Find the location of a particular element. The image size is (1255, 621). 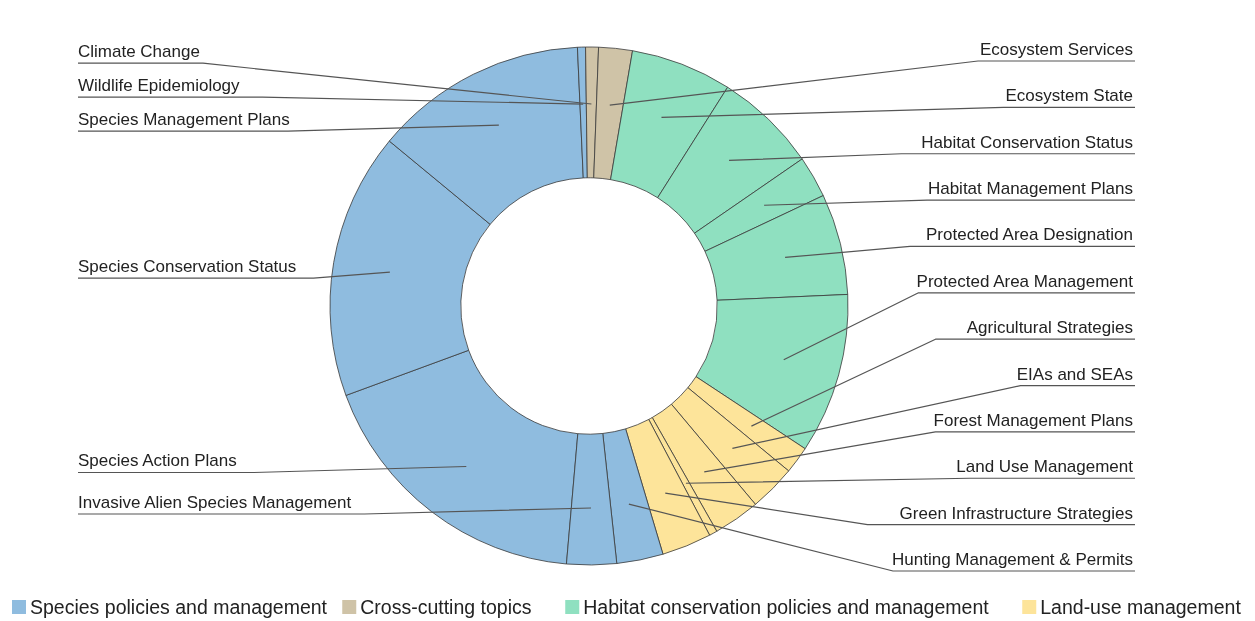

slice-label: Protected Area Management is located at coordinates (1025, 281).